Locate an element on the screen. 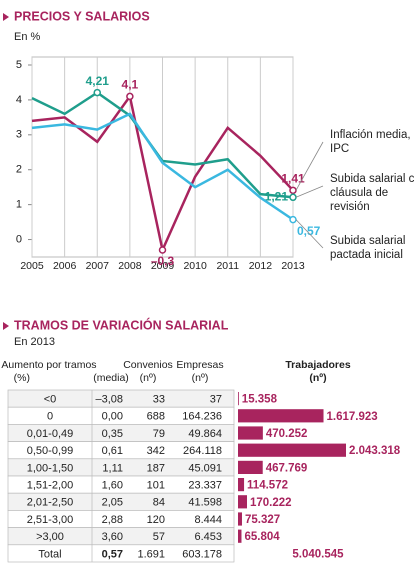 The width and height of the screenshot is (414, 570). value-label: –0,3 is located at coordinates (163, 261).